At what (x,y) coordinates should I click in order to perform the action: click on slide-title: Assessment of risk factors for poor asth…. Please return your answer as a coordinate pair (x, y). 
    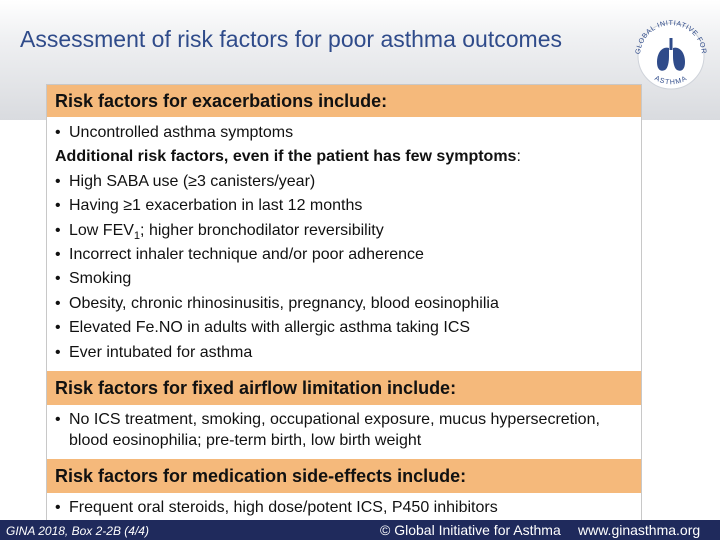
    Looking at the image, I should click on (291, 39).